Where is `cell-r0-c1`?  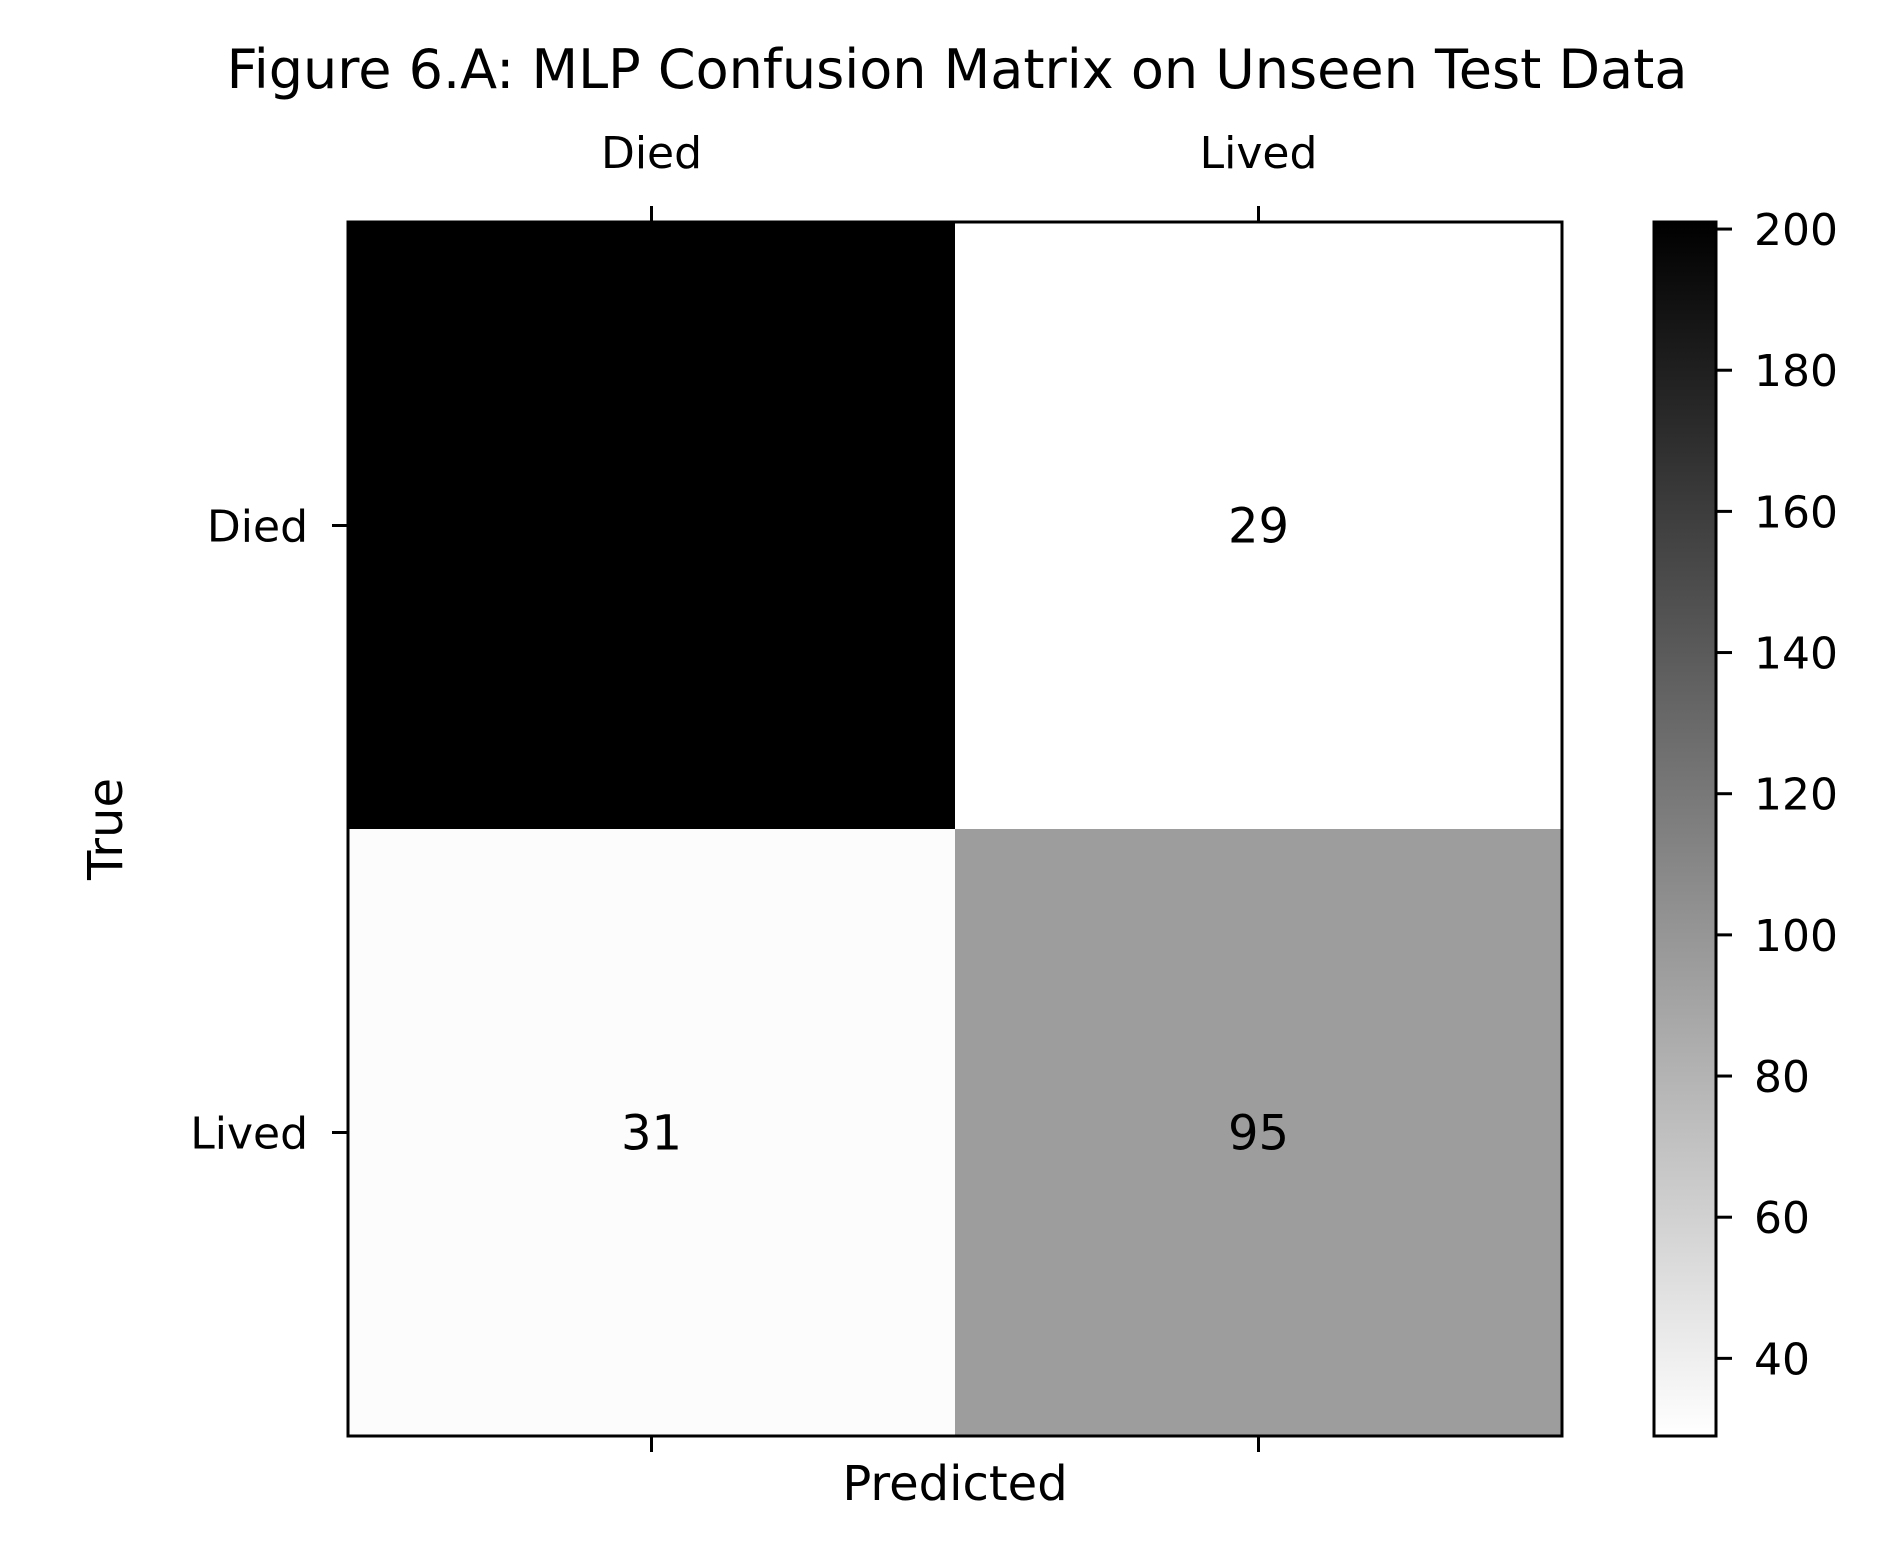 cell-r0-c1 is located at coordinates (1259, 526).